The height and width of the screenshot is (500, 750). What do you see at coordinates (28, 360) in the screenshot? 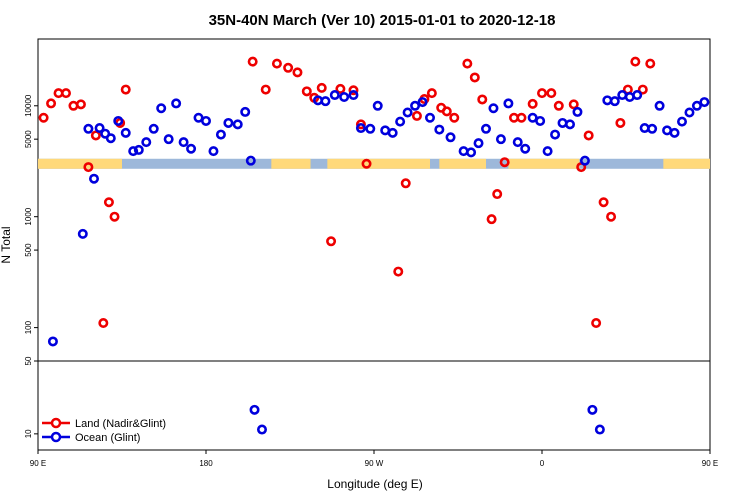
I see `y-tick-label: 50` at bounding box center [28, 360].